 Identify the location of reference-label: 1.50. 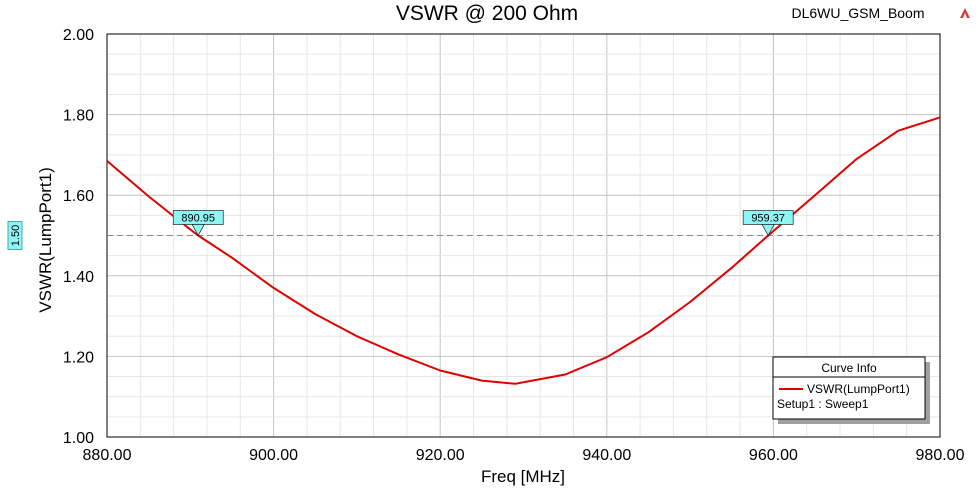
(16, 235).